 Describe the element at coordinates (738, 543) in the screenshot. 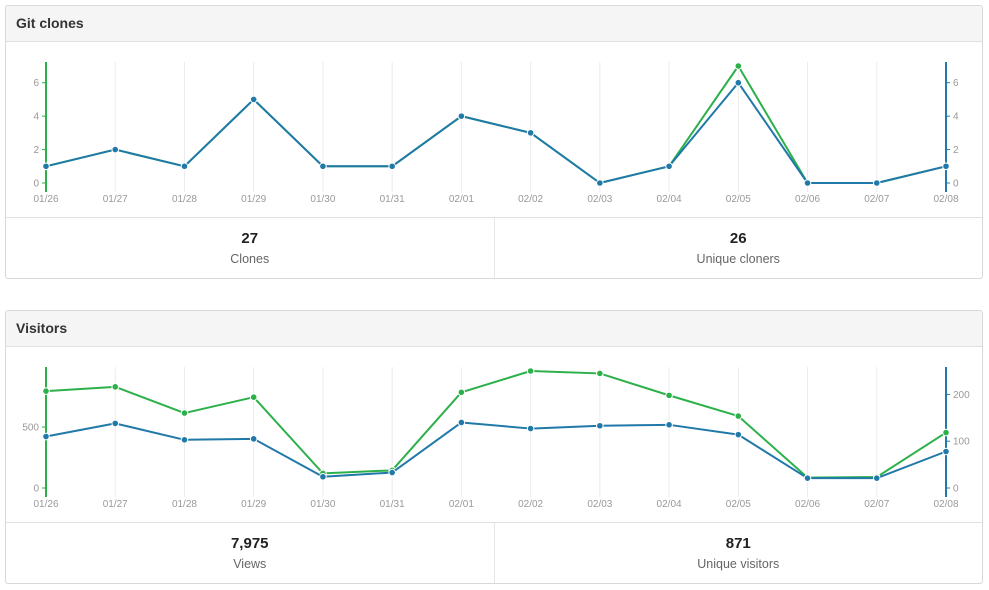

I see `unique-visitors-count: 871` at that location.